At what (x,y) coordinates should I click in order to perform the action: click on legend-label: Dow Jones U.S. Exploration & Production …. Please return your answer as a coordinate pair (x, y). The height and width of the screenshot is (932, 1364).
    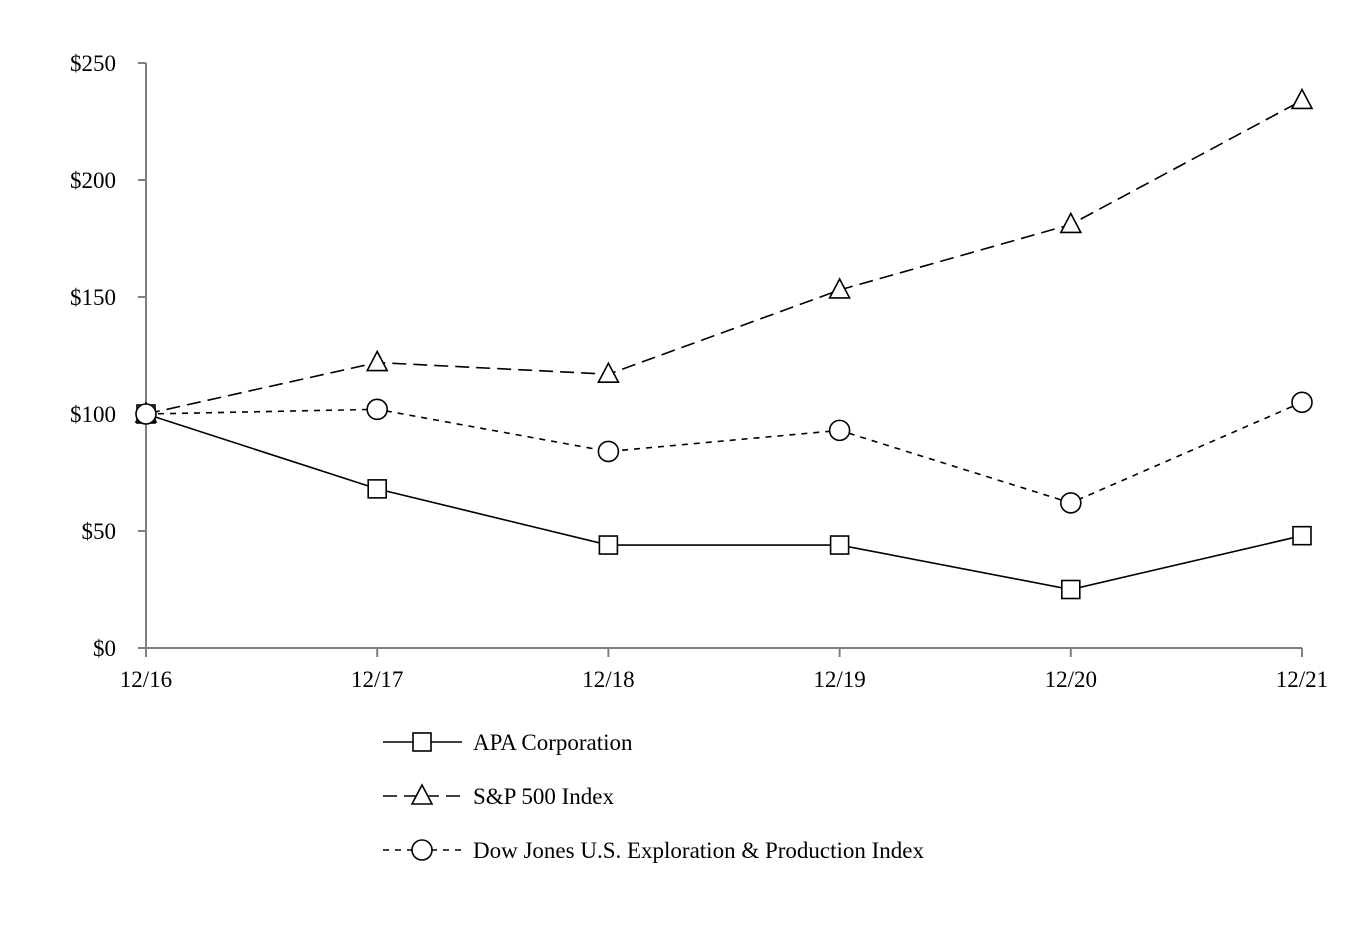
    Looking at the image, I should click on (699, 850).